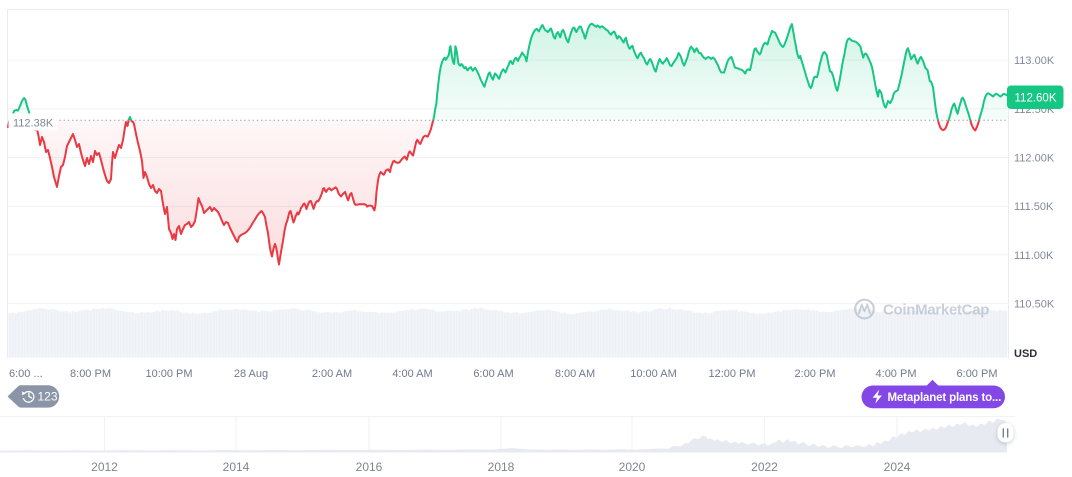  I want to click on svg-text: 2014, so click(236, 467).